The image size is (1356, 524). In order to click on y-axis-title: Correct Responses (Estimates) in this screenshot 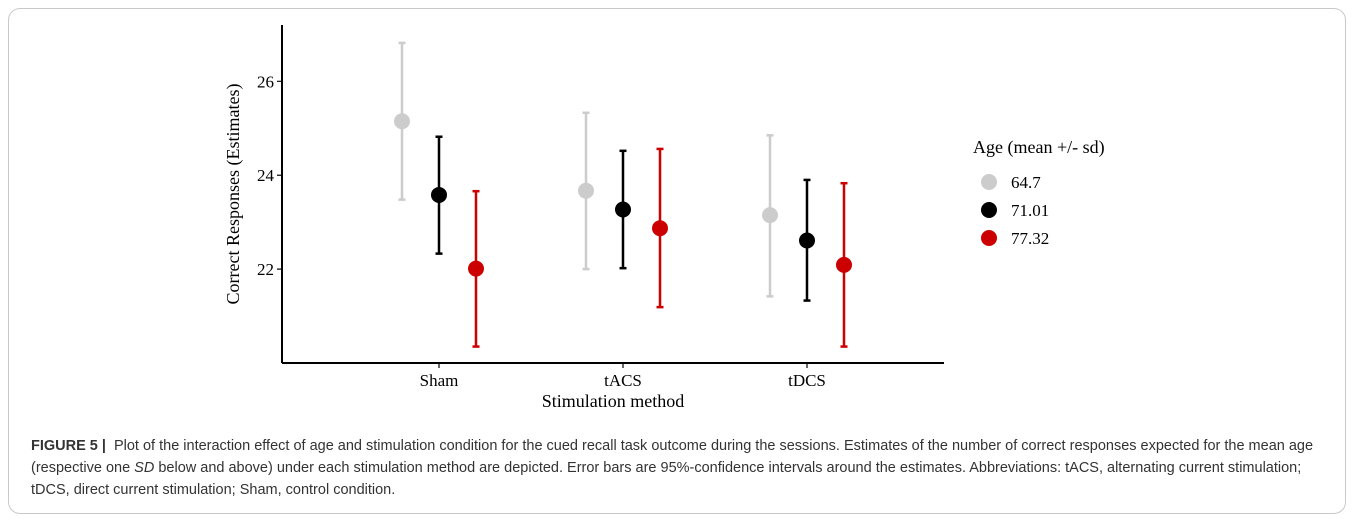, I will do `click(233, 194)`.